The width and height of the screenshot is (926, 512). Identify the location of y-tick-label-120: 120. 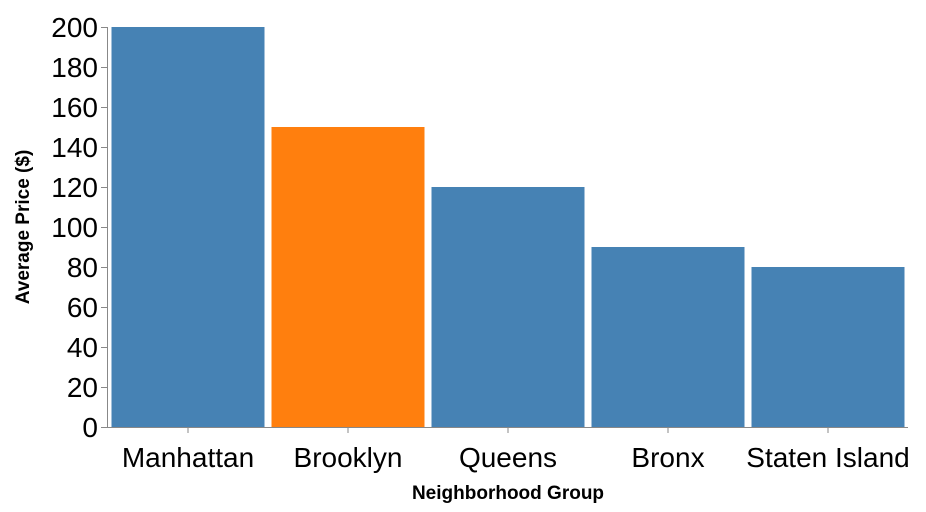
(74, 187).